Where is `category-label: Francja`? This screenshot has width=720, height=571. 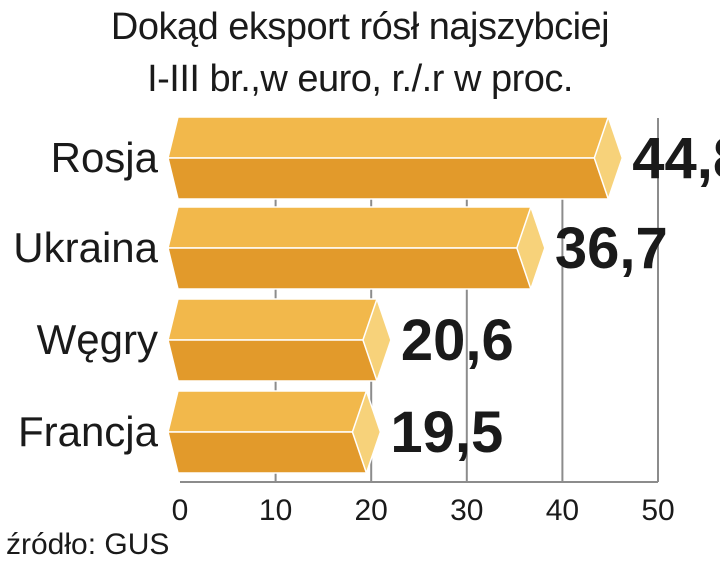
category-label: Francja is located at coordinates (88, 431).